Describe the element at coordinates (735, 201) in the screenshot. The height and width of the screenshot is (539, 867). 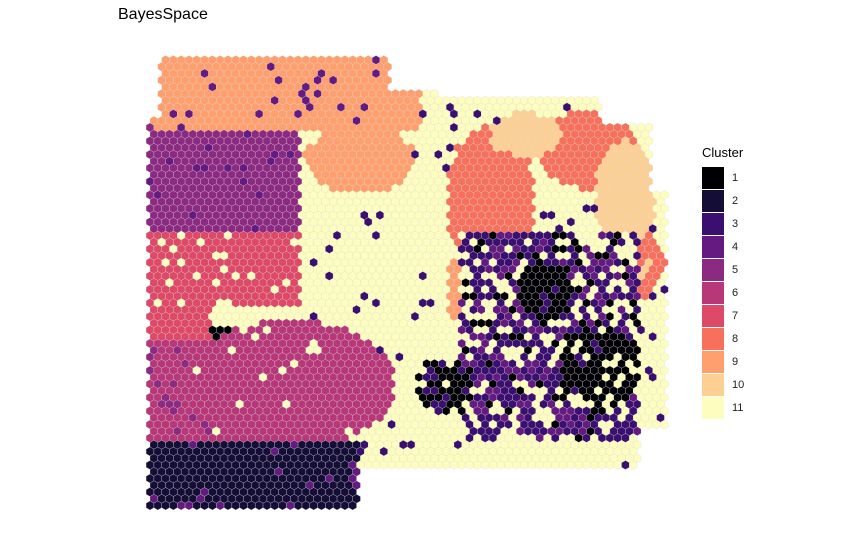
I see `legend-label: 2` at that location.